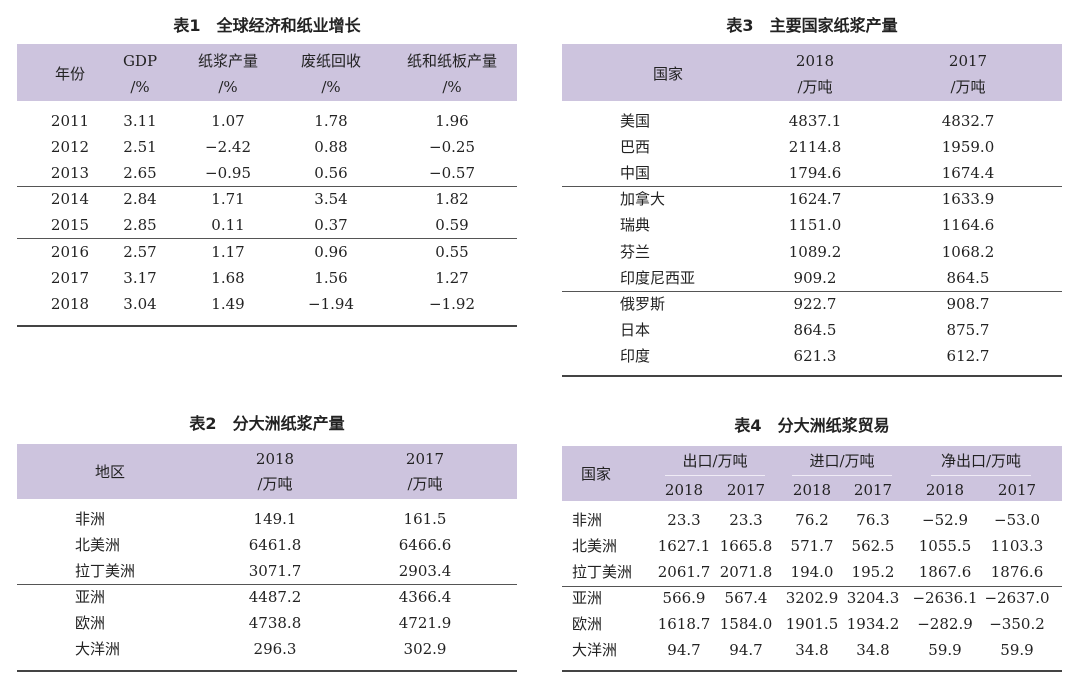 The width and height of the screenshot is (1080, 682). What do you see at coordinates (140, 251) in the screenshot?
I see `table1-cell: 2.57` at bounding box center [140, 251].